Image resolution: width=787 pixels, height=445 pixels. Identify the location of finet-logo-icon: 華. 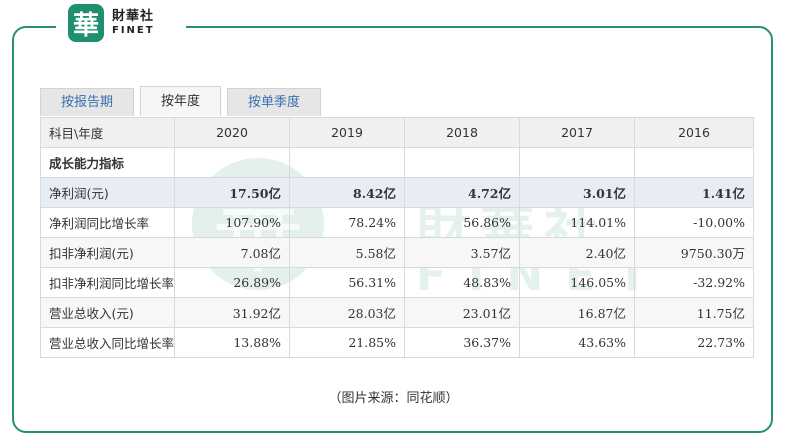
(86, 23).